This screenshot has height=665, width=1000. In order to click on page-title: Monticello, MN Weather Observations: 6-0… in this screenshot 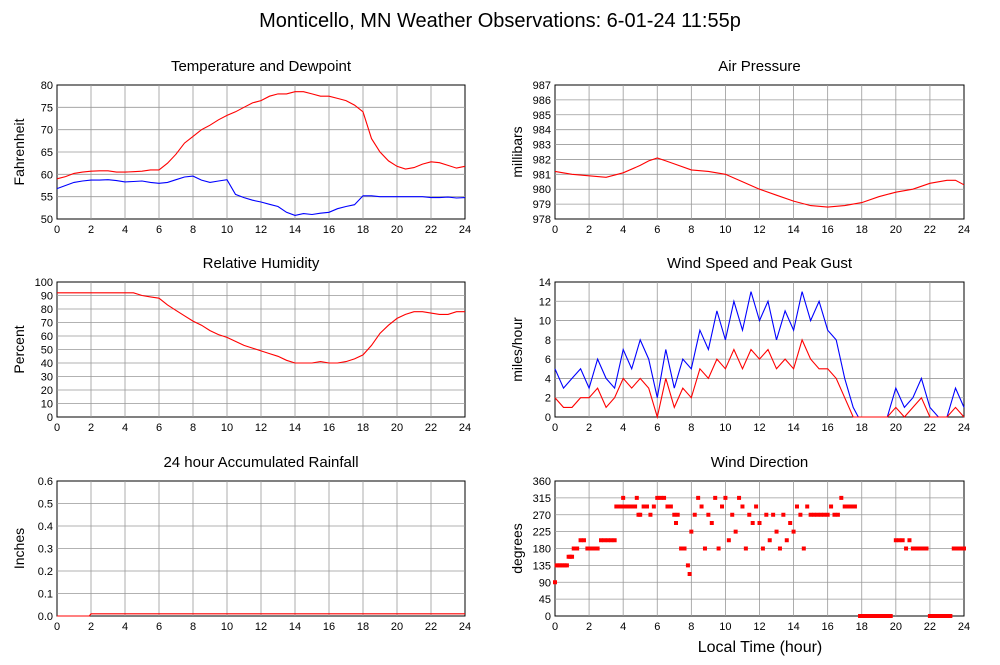, I will do `click(500, 21)`.